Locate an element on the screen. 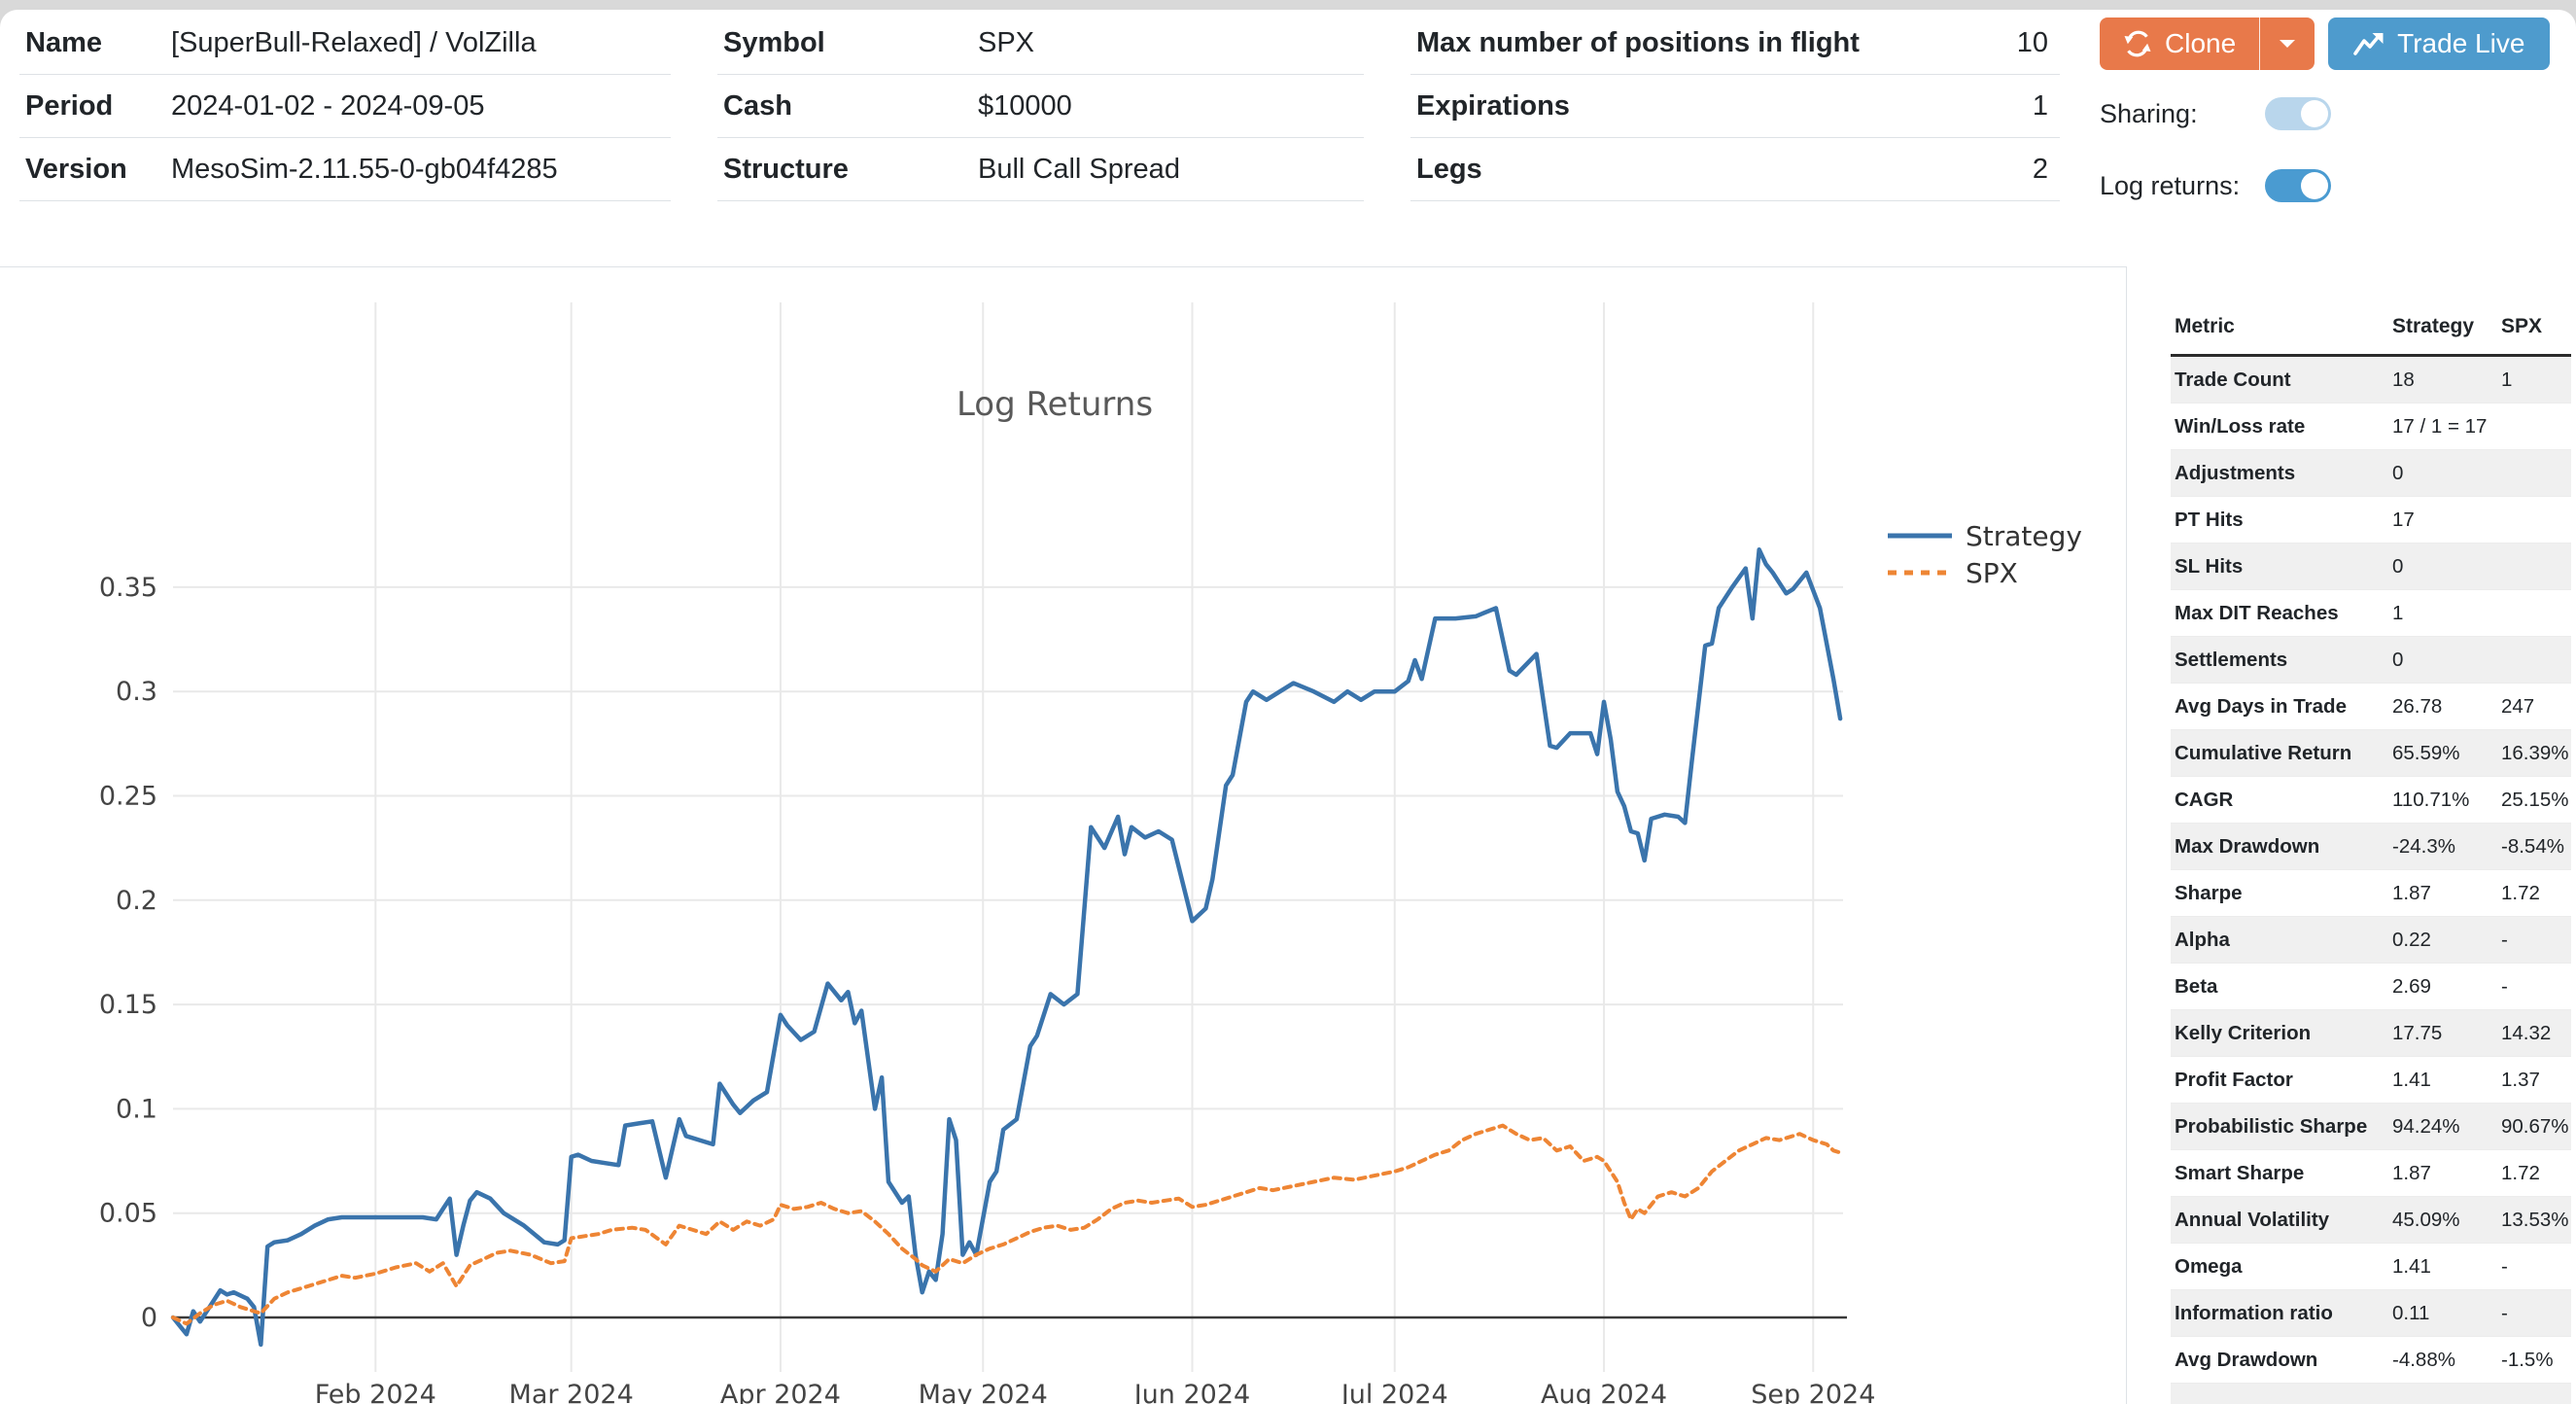  metric-name: Sharpe is located at coordinates (2279, 893).